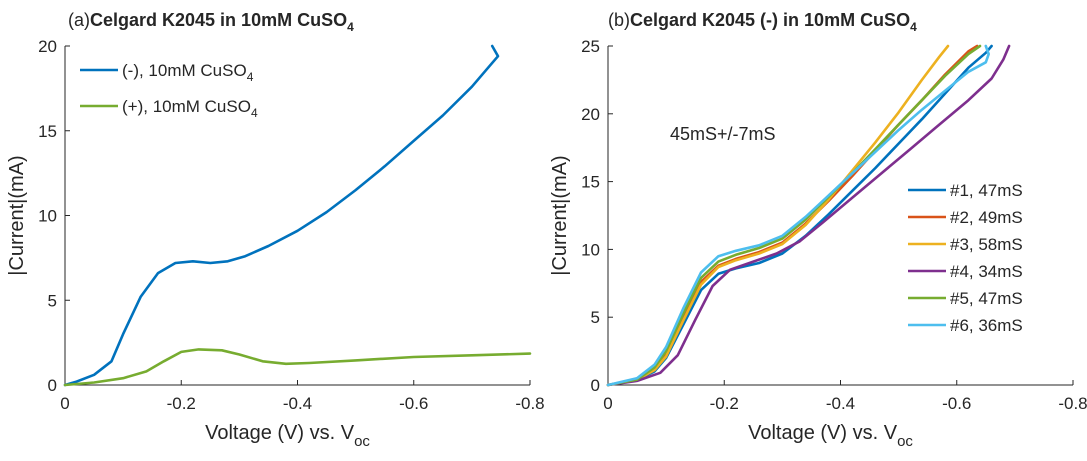 This screenshot has width=1087, height=461. I want to click on chart-title: (b)Celgard K2045 (-) in 10mM CuSO4, so click(762, 22).